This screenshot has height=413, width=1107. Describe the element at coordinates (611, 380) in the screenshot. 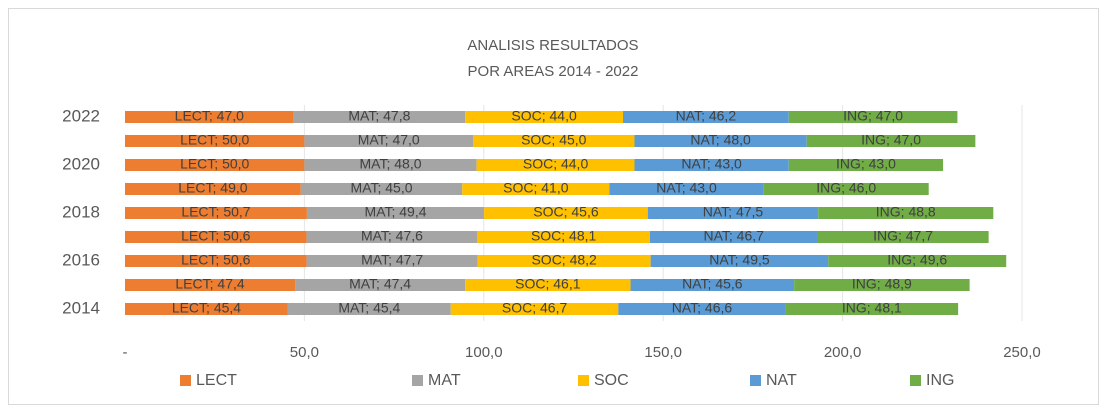

I see `legend-label: SOC` at that location.